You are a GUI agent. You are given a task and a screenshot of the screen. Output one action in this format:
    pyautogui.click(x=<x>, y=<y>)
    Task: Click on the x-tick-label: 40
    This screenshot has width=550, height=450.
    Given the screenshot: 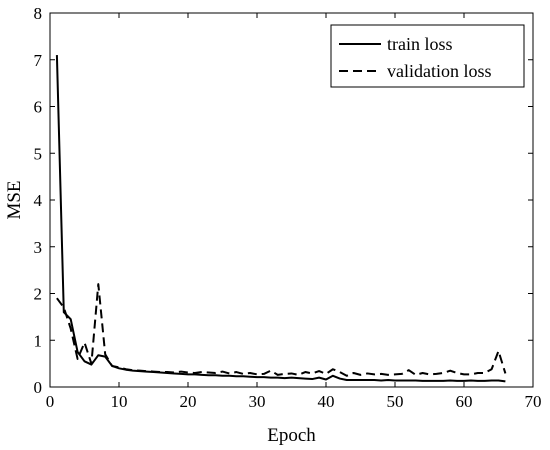 What is the action you would take?
    pyautogui.click(x=326, y=401)
    